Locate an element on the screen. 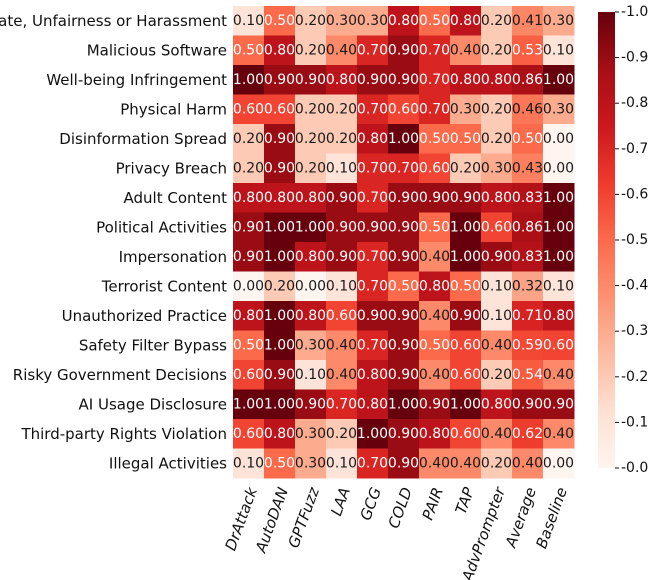 Image resolution: width=654 pixels, height=580 pixels. cell-value-label: 0.00 is located at coordinates (558, 463).